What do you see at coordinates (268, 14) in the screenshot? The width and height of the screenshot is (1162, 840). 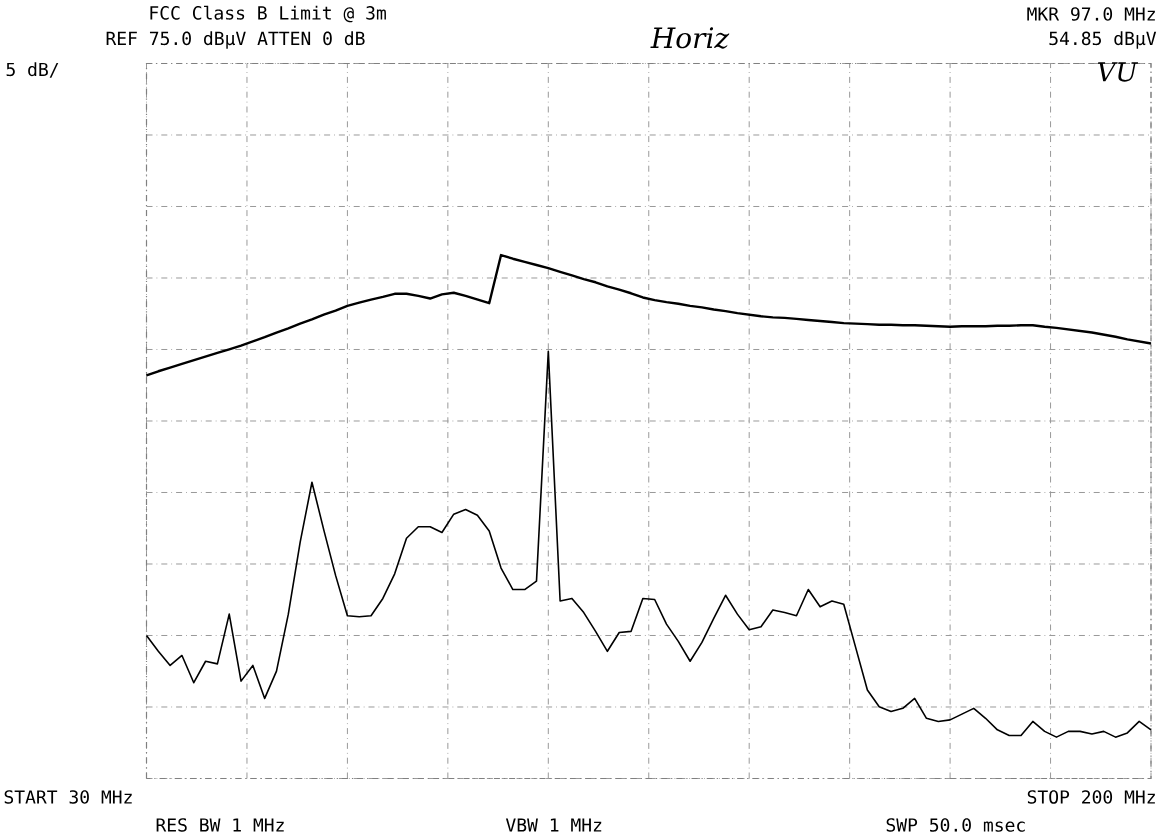 I see `chart-title: FCC Class B Limit @ 3m` at bounding box center [268, 14].